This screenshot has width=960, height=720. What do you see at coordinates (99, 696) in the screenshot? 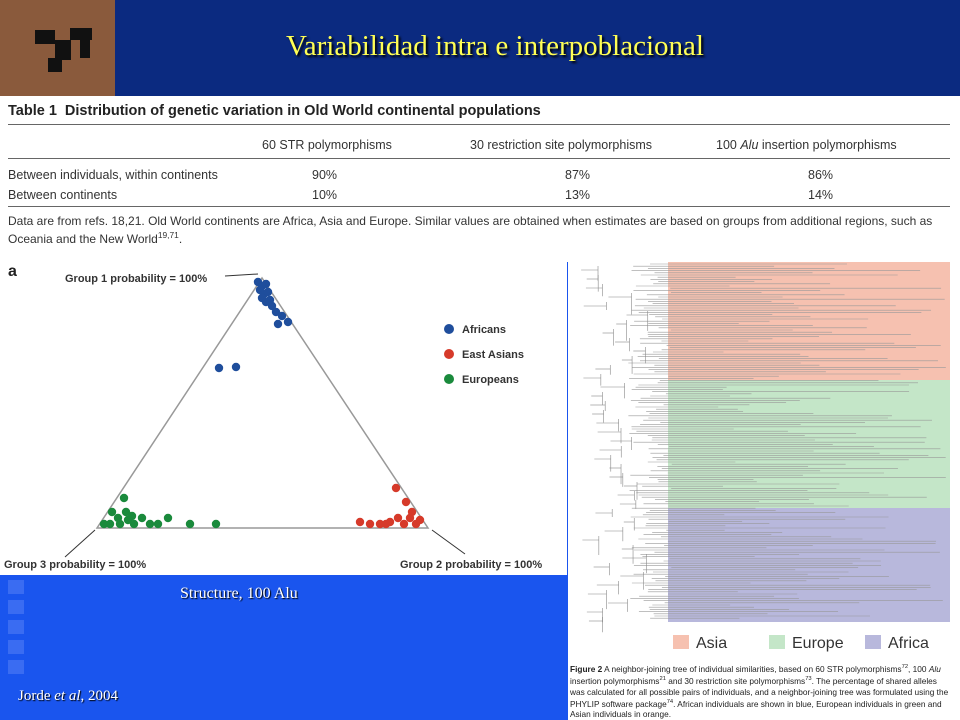
I see `text-run: , 2004` at bounding box center [99, 696].